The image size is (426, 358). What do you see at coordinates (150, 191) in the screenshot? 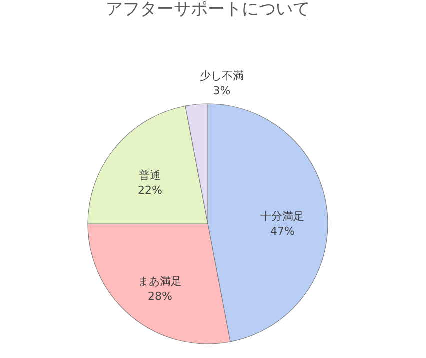
I see `data-label: 22%` at bounding box center [150, 191].